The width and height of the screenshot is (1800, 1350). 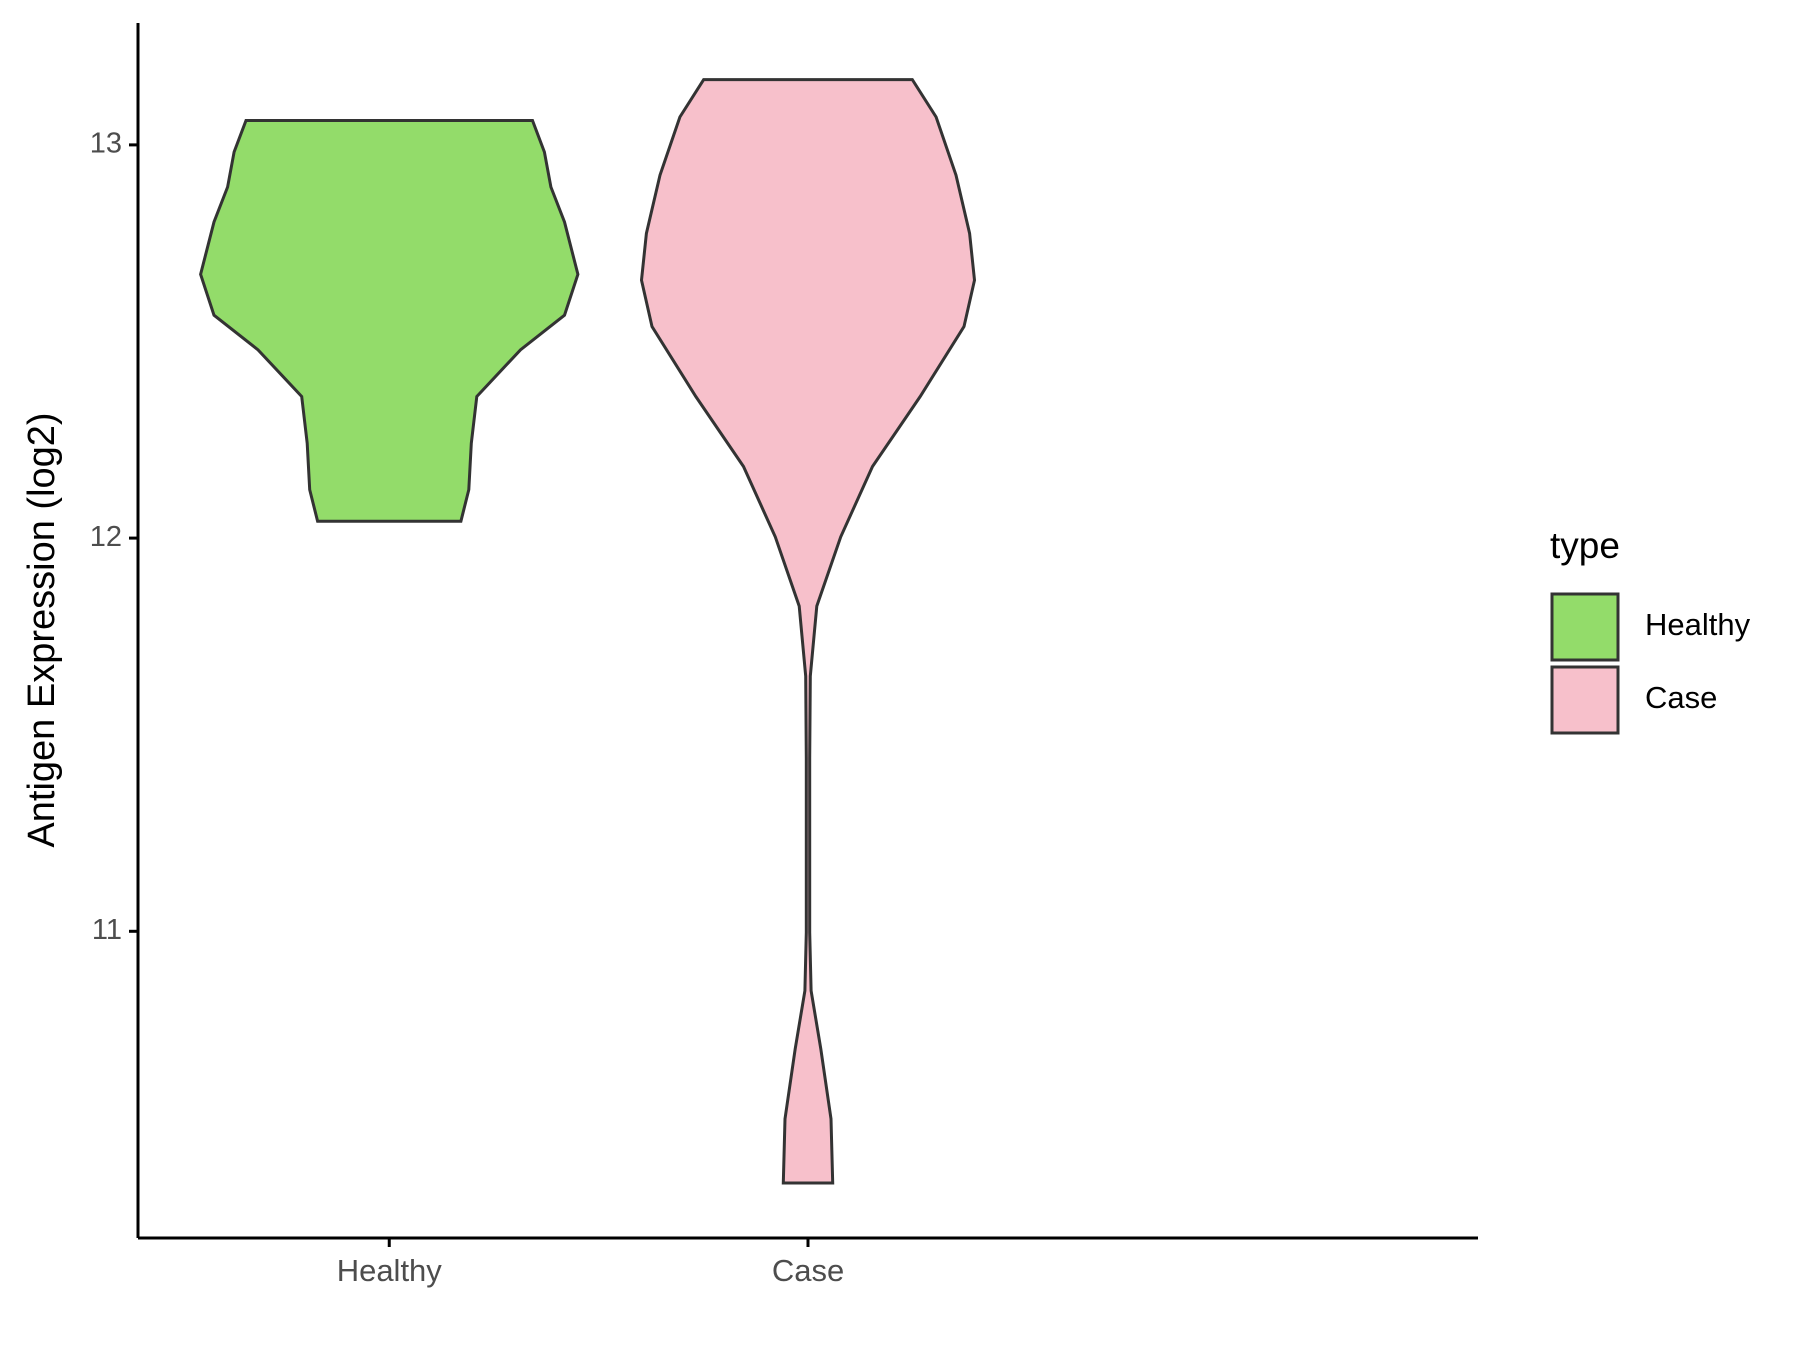 I want to click on y-axis-title: Antigen Expression (log2), so click(x=42, y=629).